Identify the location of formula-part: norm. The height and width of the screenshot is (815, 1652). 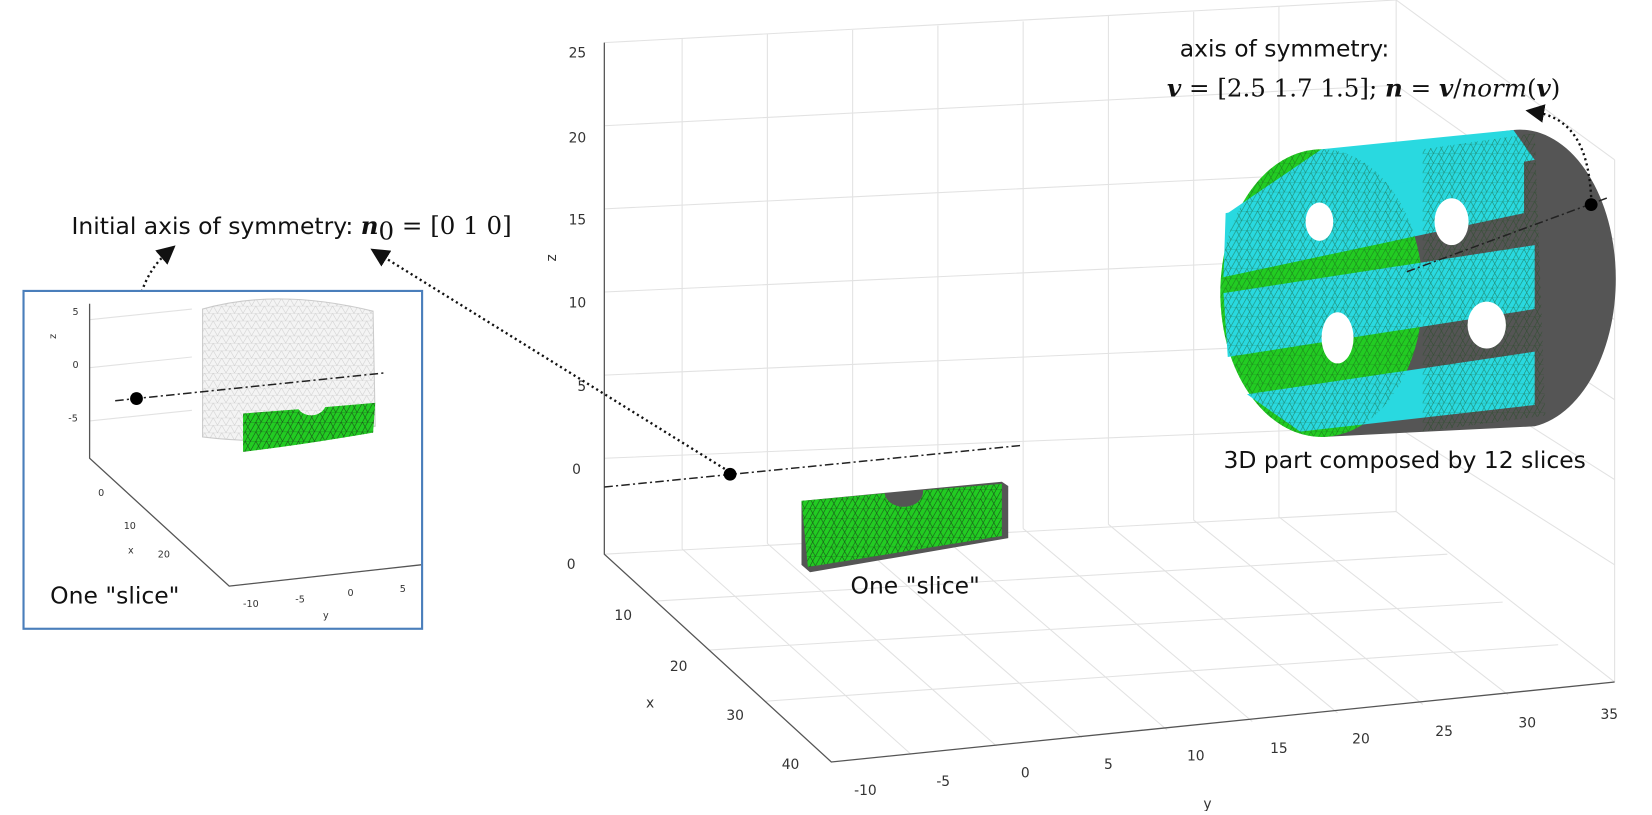
(1493, 87).